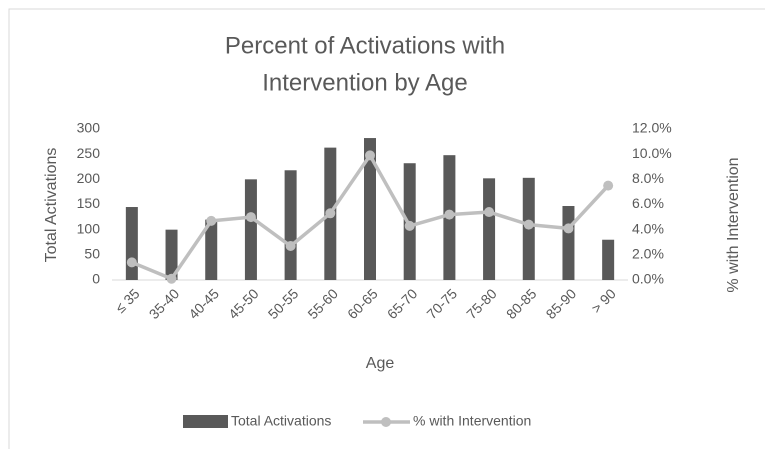 The height and width of the screenshot is (449, 765). Describe the element at coordinates (96, 279) in the screenshot. I see `y-tick-label: 0` at that location.